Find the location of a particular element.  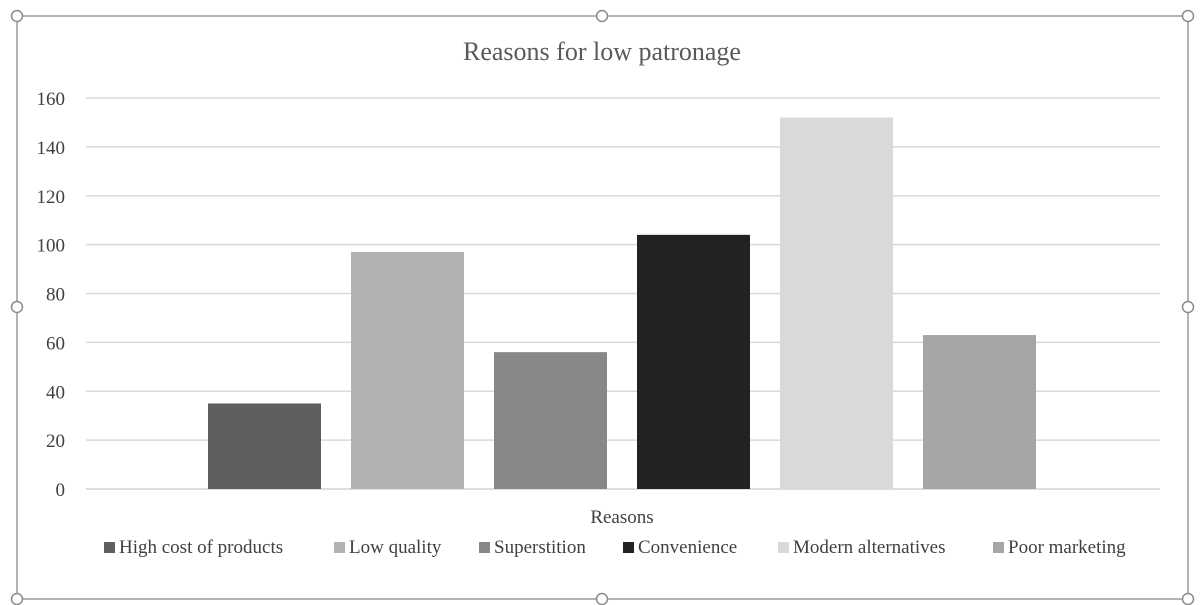

y-axis-tick-labels: 0 20 40 60 80 100 120 140 160 is located at coordinates (51, 295).